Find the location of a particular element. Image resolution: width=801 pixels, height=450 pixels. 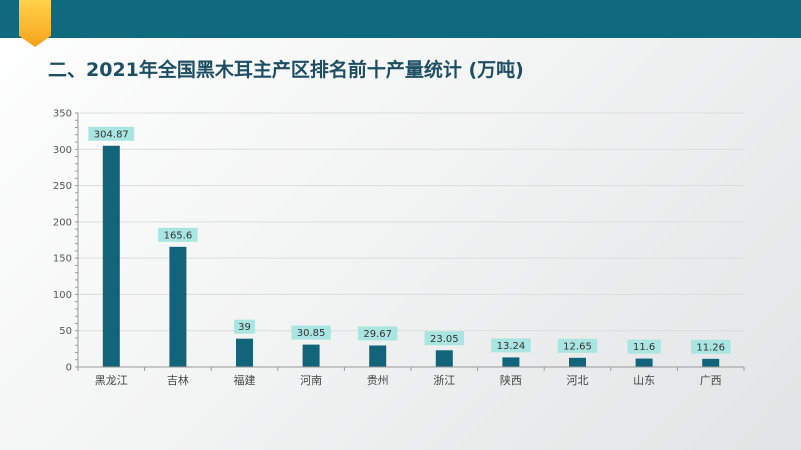

x-tick-label: 黑龙江 is located at coordinates (111, 380).